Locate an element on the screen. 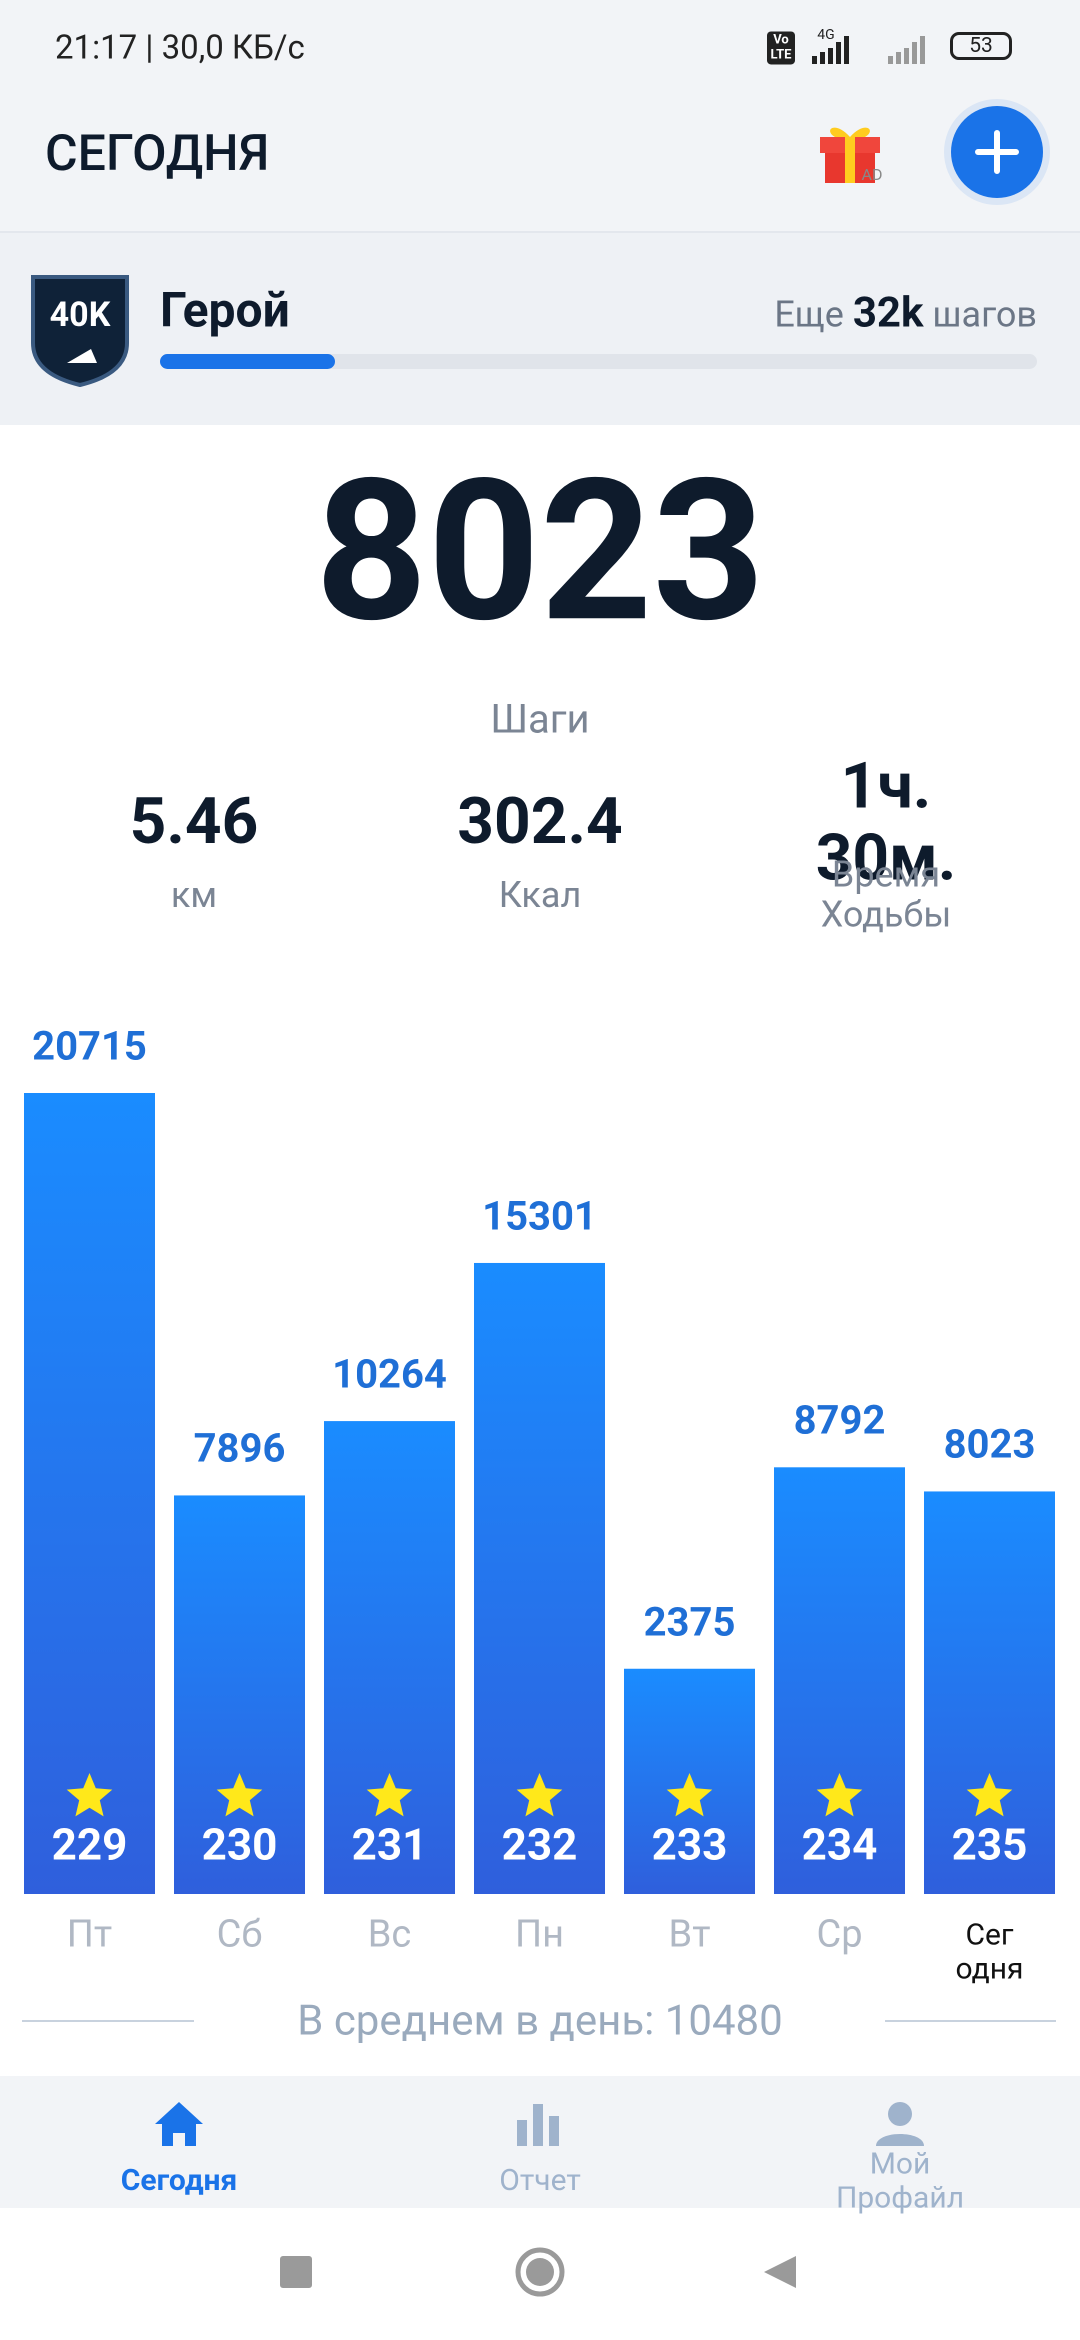 The height and width of the screenshot is (2340, 1080). day-number: 229 is located at coordinates (89, 1844).